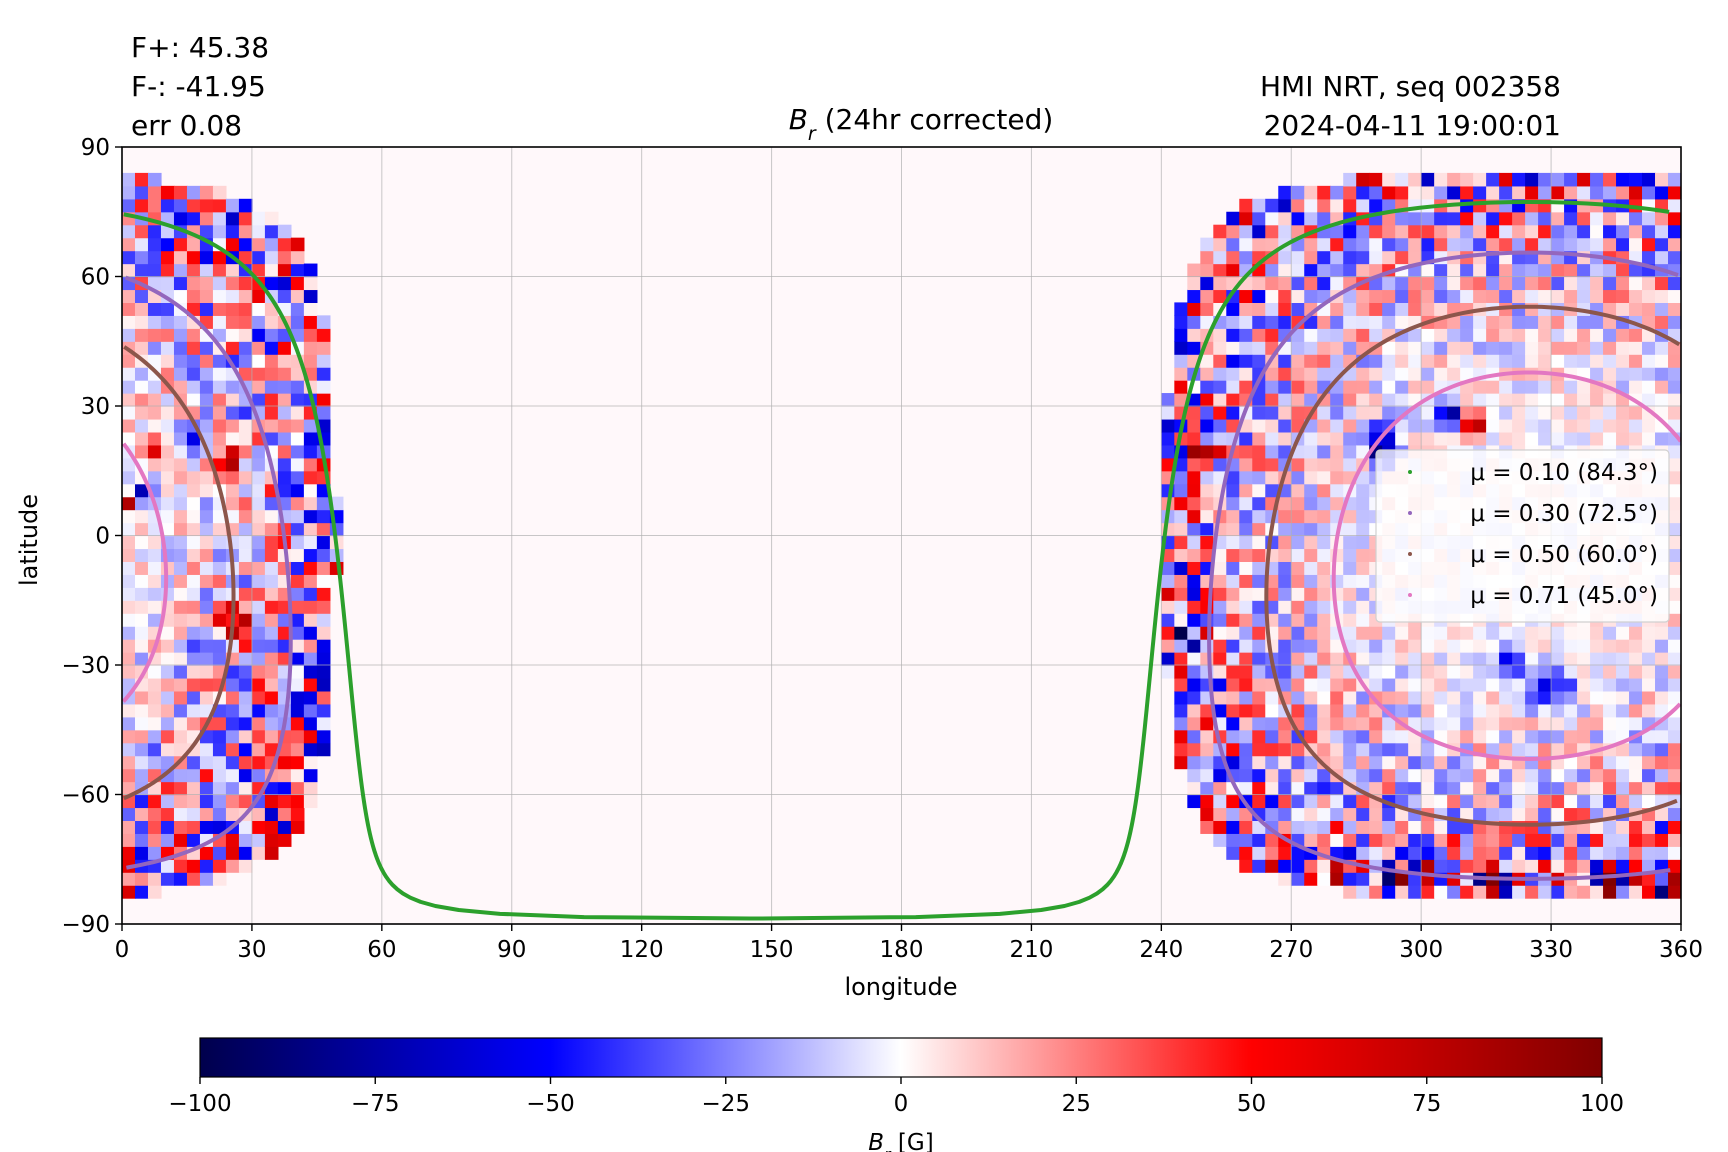 The width and height of the screenshot is (1728, 1152). I want to click on colorbar-tick-label: 50, so click(1251, 1104).